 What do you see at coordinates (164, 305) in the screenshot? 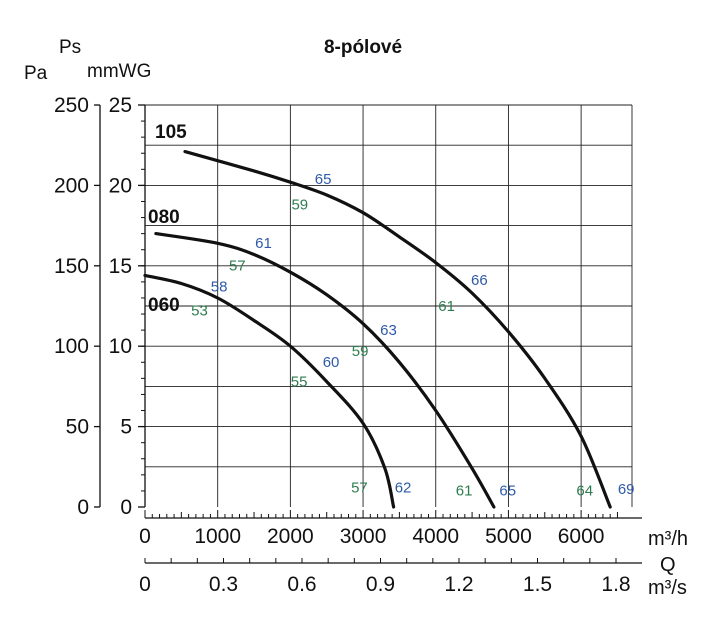
I see `series-label-060: 060` at bounding box center [164, 305].